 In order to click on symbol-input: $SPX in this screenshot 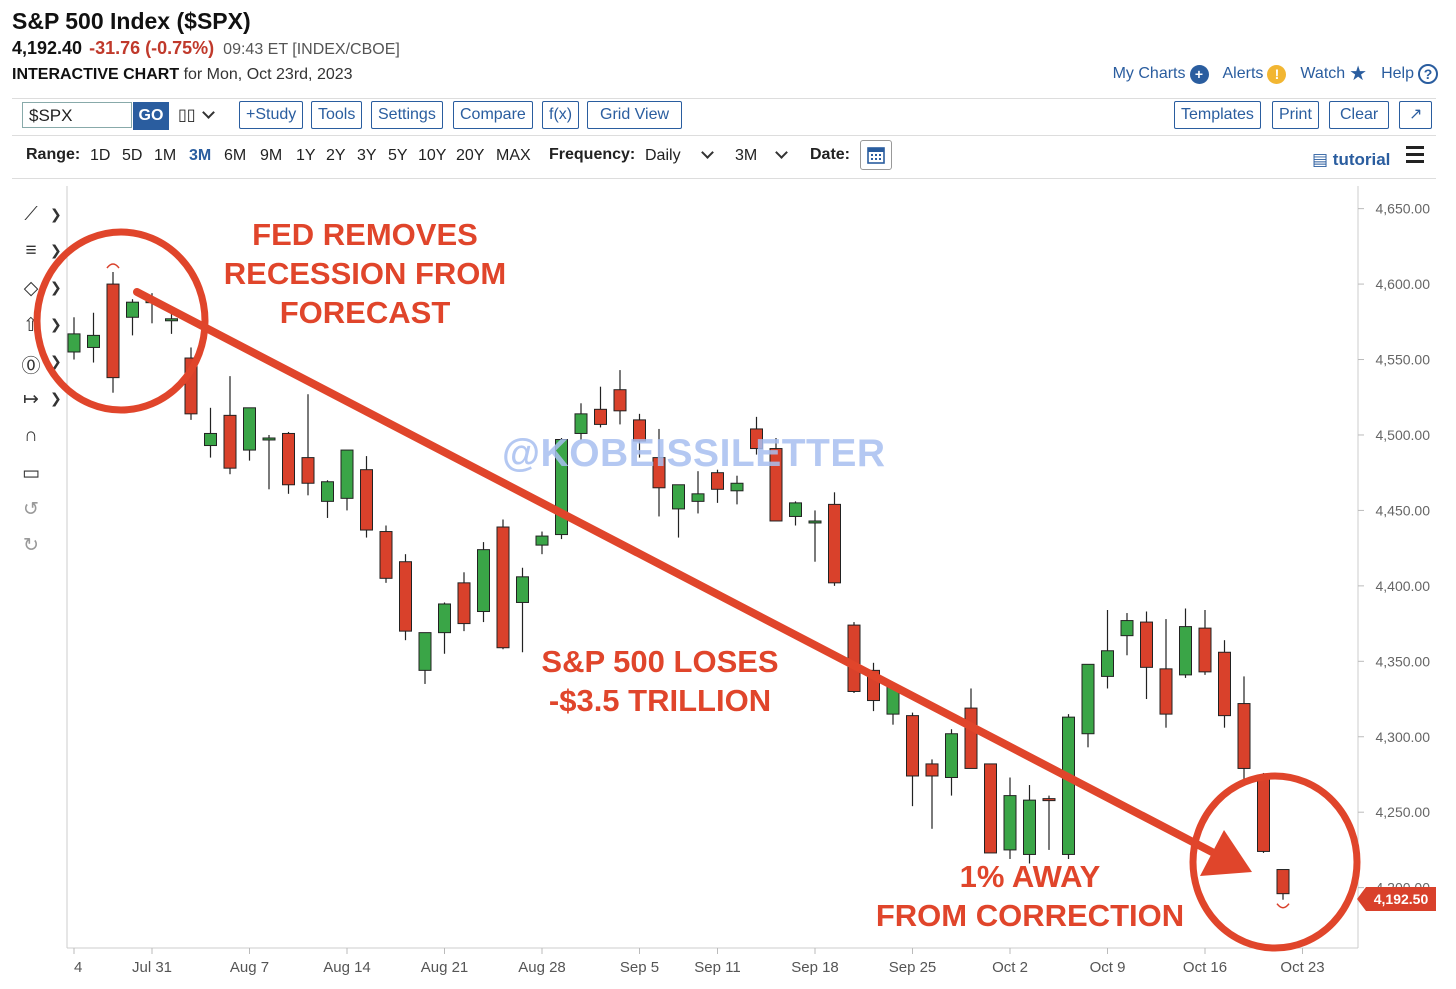, I will do `click(77, 115)`.